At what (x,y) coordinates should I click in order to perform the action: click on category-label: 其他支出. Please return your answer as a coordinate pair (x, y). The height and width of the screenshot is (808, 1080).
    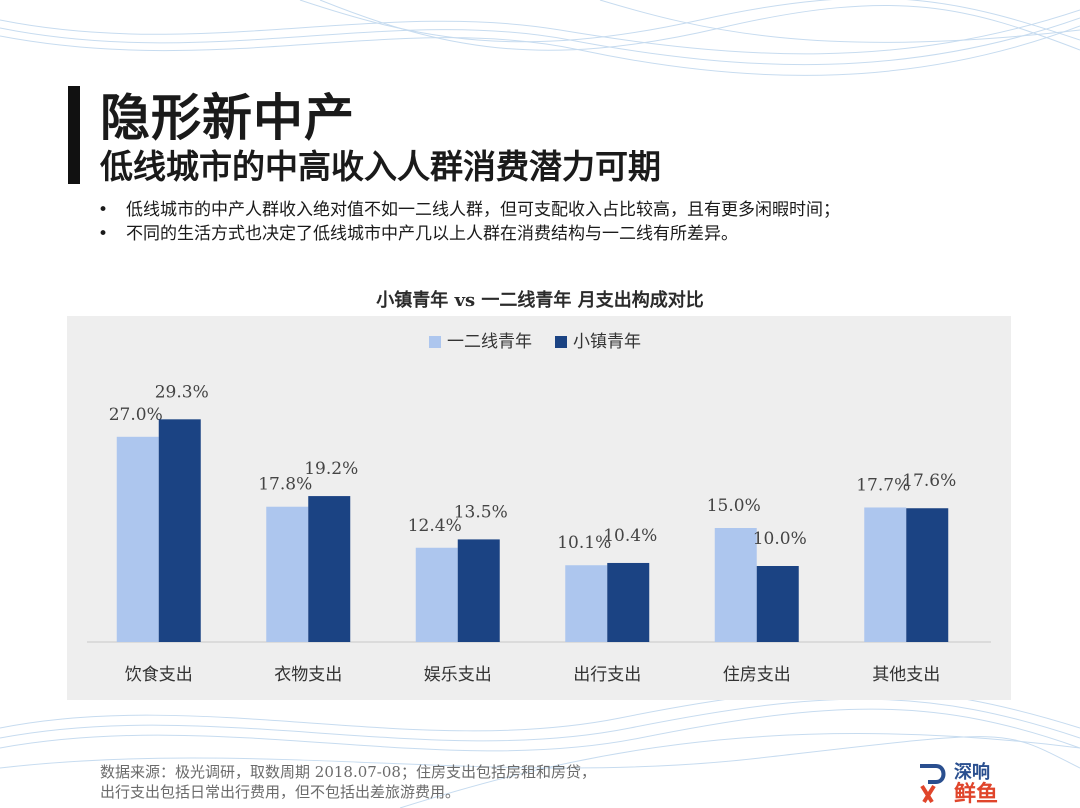
    Looking at the image, I should click on (906, 675).